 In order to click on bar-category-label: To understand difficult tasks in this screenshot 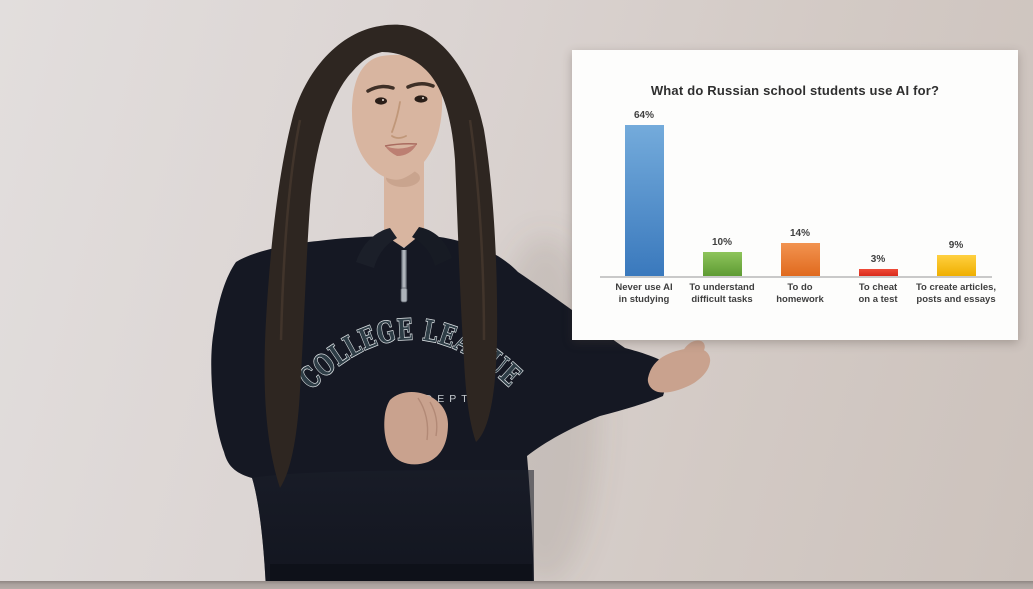, I will do `click(722, 294)`.